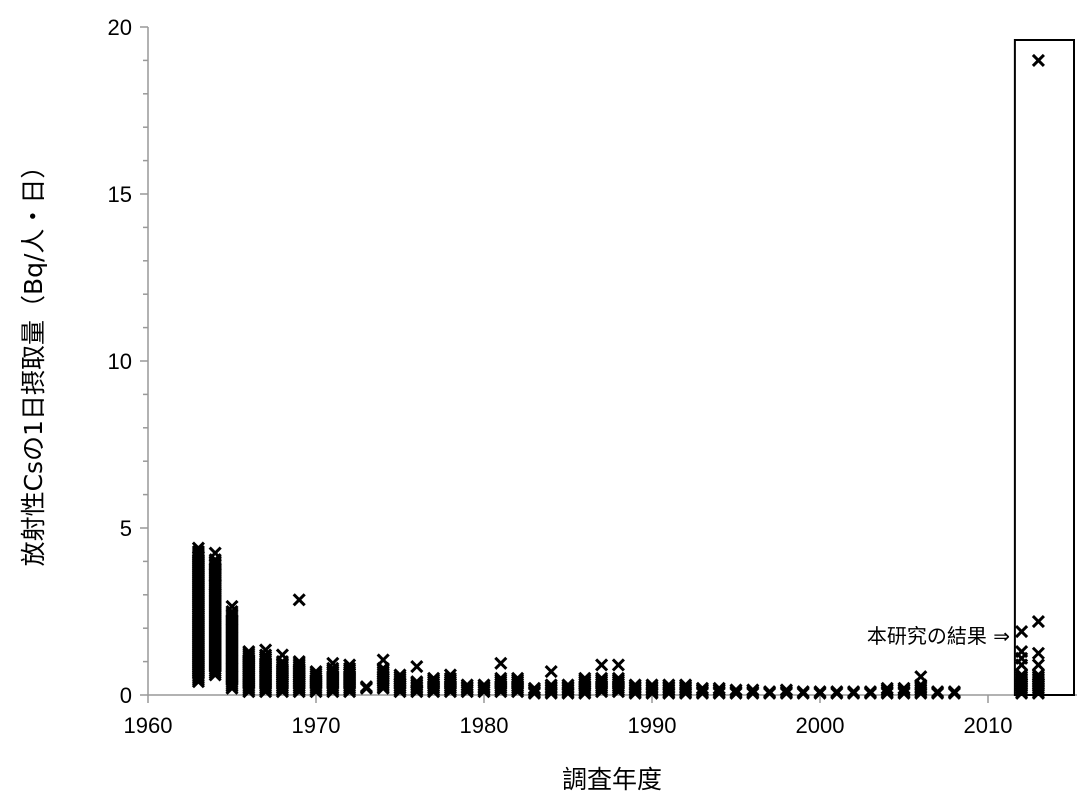  Describe the element at coordinates (120, 361) in the screenshot. I see `y-tick-label: 10` at that location.